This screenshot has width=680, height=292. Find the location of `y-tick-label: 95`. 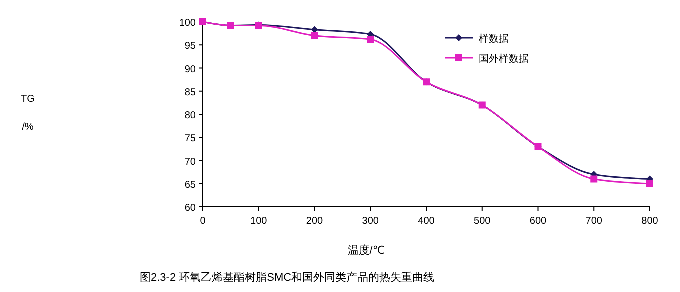

y-tick-label: 95 is located at coordinates (190, 46).